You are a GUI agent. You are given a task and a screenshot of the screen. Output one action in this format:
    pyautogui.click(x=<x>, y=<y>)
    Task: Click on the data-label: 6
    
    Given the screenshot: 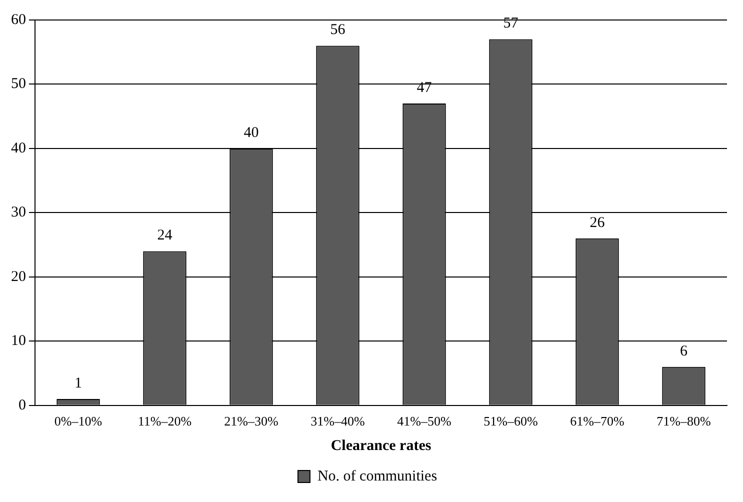 What is the action you would take?
    pyautogui.click(x=684, y=351)
    